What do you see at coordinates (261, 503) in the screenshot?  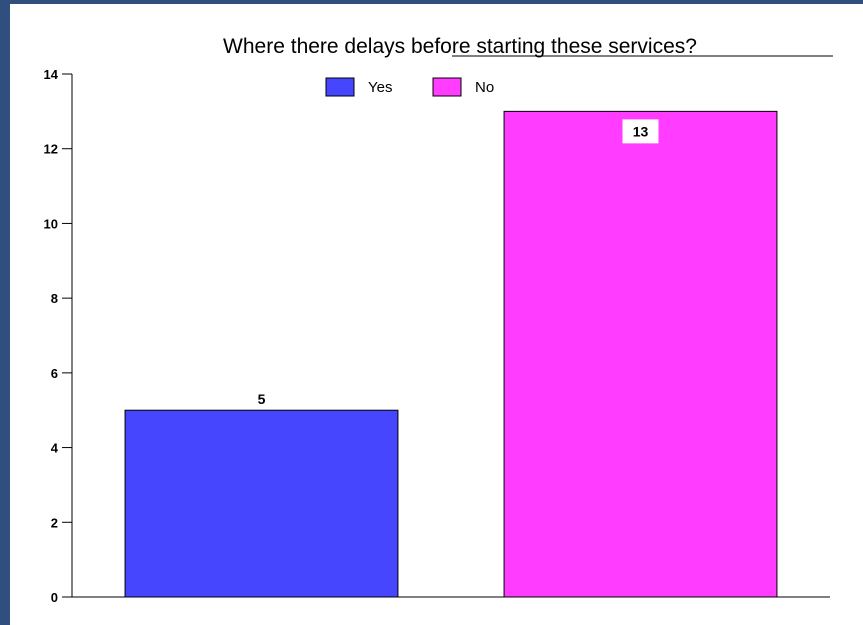 I see `bar-yes` at bounding box center [261, 503].